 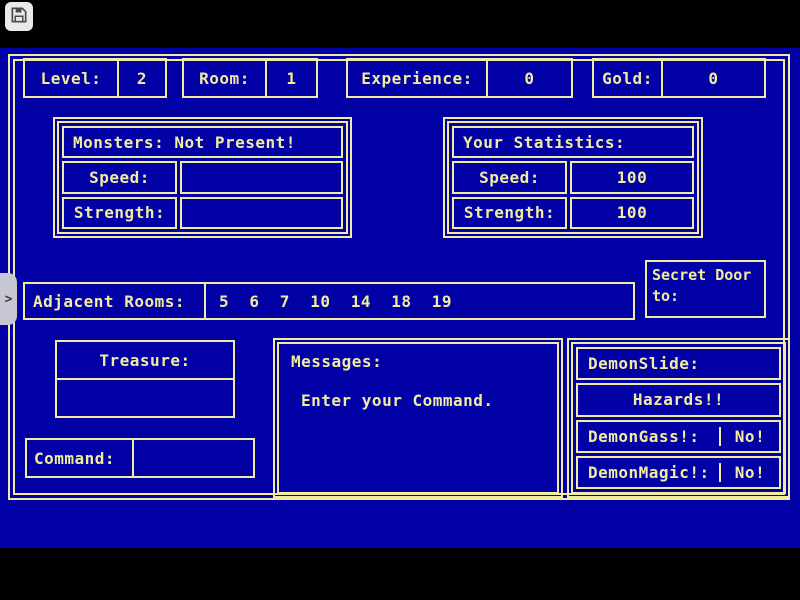 I want to click on treasure-header: Treasure:, so click(x=145, y=361).